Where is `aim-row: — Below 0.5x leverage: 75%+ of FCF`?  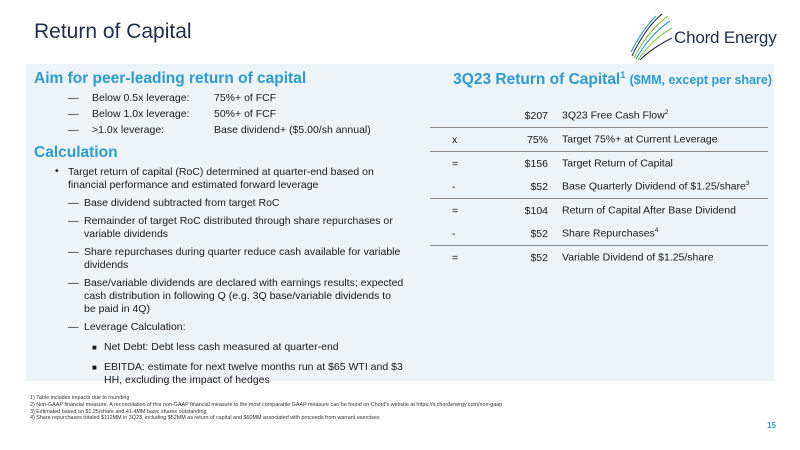 aim-row: — Below 0.5x leverage: 75%+ of FCF is located at coordinates (219, 100).